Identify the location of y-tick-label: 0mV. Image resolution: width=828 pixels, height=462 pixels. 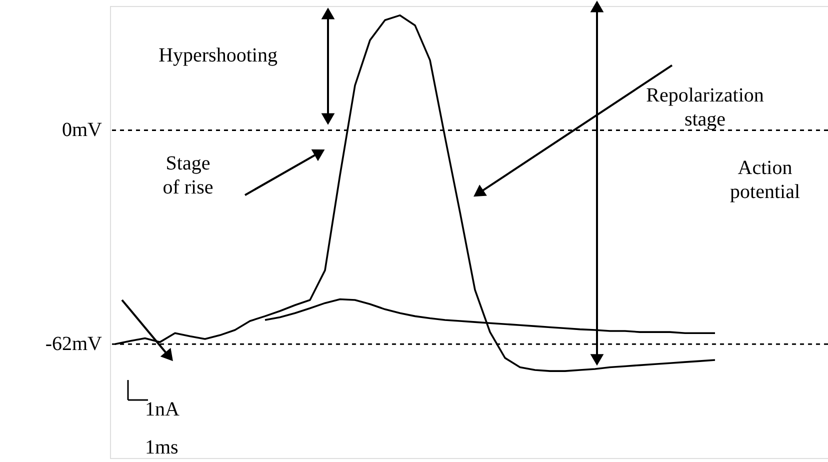
(82, 130).